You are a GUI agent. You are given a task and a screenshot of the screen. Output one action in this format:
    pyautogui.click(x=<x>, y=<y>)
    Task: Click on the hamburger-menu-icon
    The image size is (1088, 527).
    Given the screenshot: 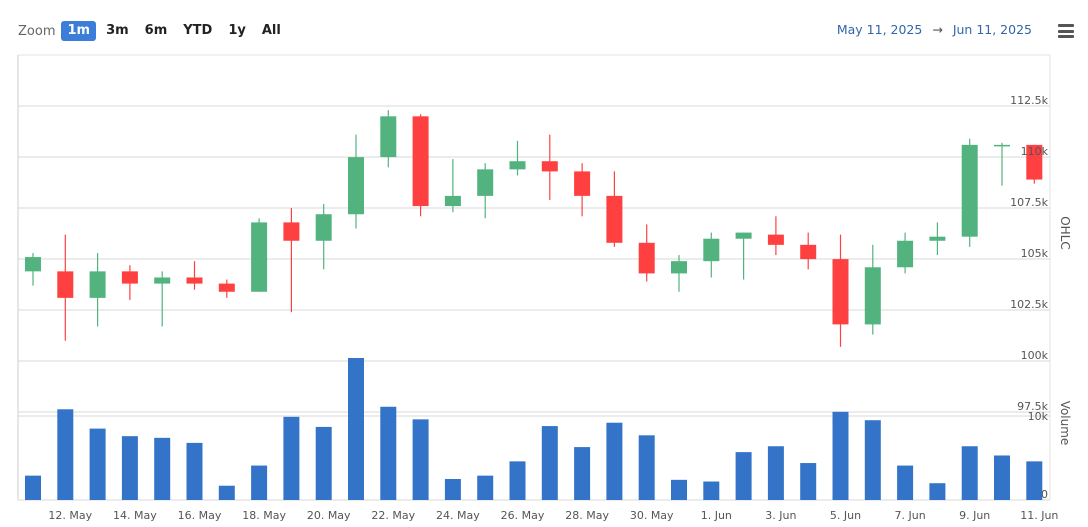 What is the action you would take?
    pyautogui.click(x=1066, y=31)
    